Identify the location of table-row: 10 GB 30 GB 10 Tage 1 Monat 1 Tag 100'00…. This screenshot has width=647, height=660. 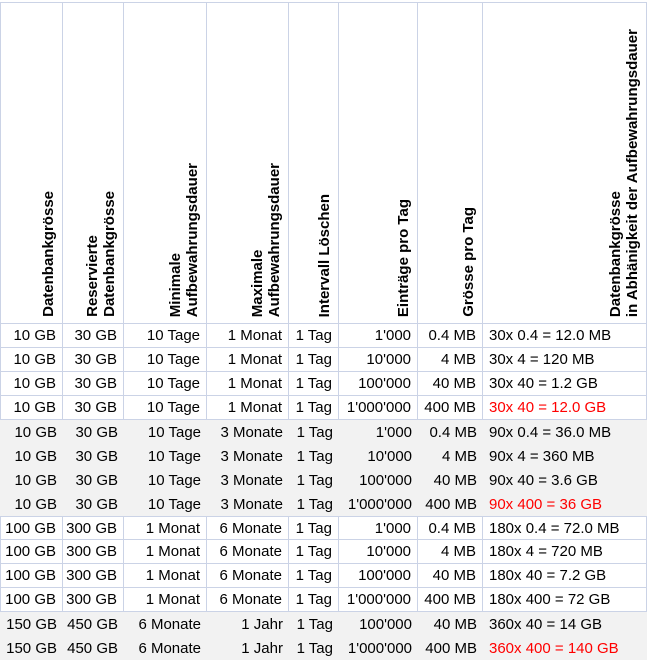
(323, 384).